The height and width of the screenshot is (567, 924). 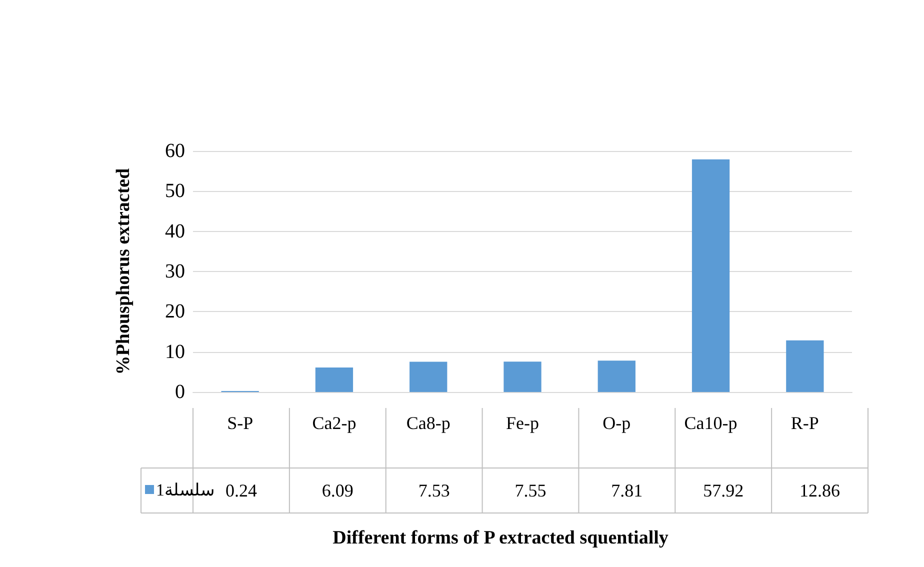 I want to click on y-tick-label: 0, so click(x=180, y=392).